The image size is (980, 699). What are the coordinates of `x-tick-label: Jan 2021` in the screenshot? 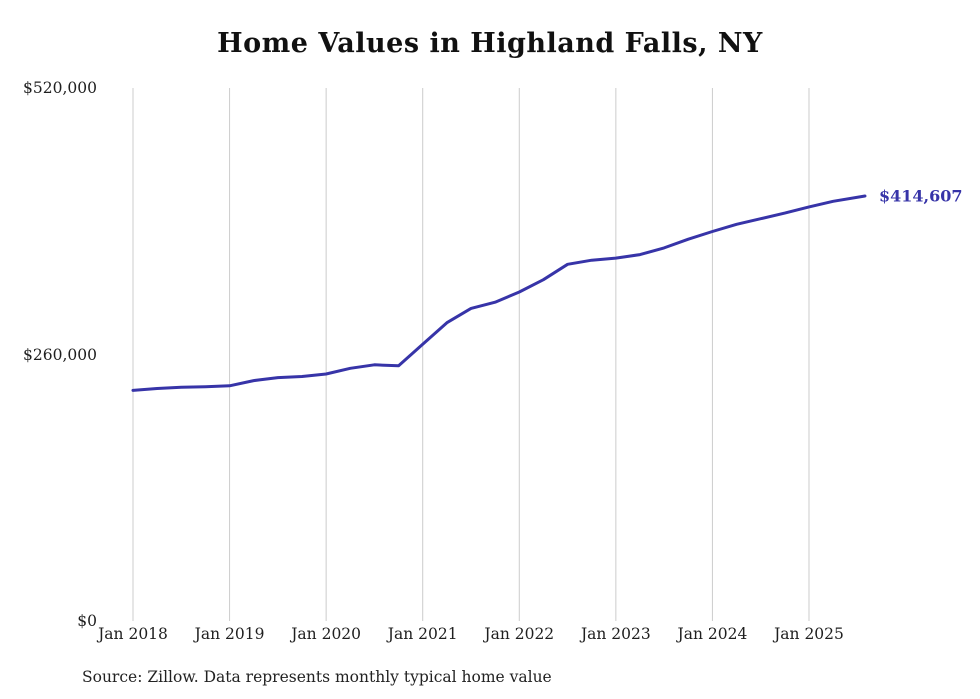 It's located at (422, 634).